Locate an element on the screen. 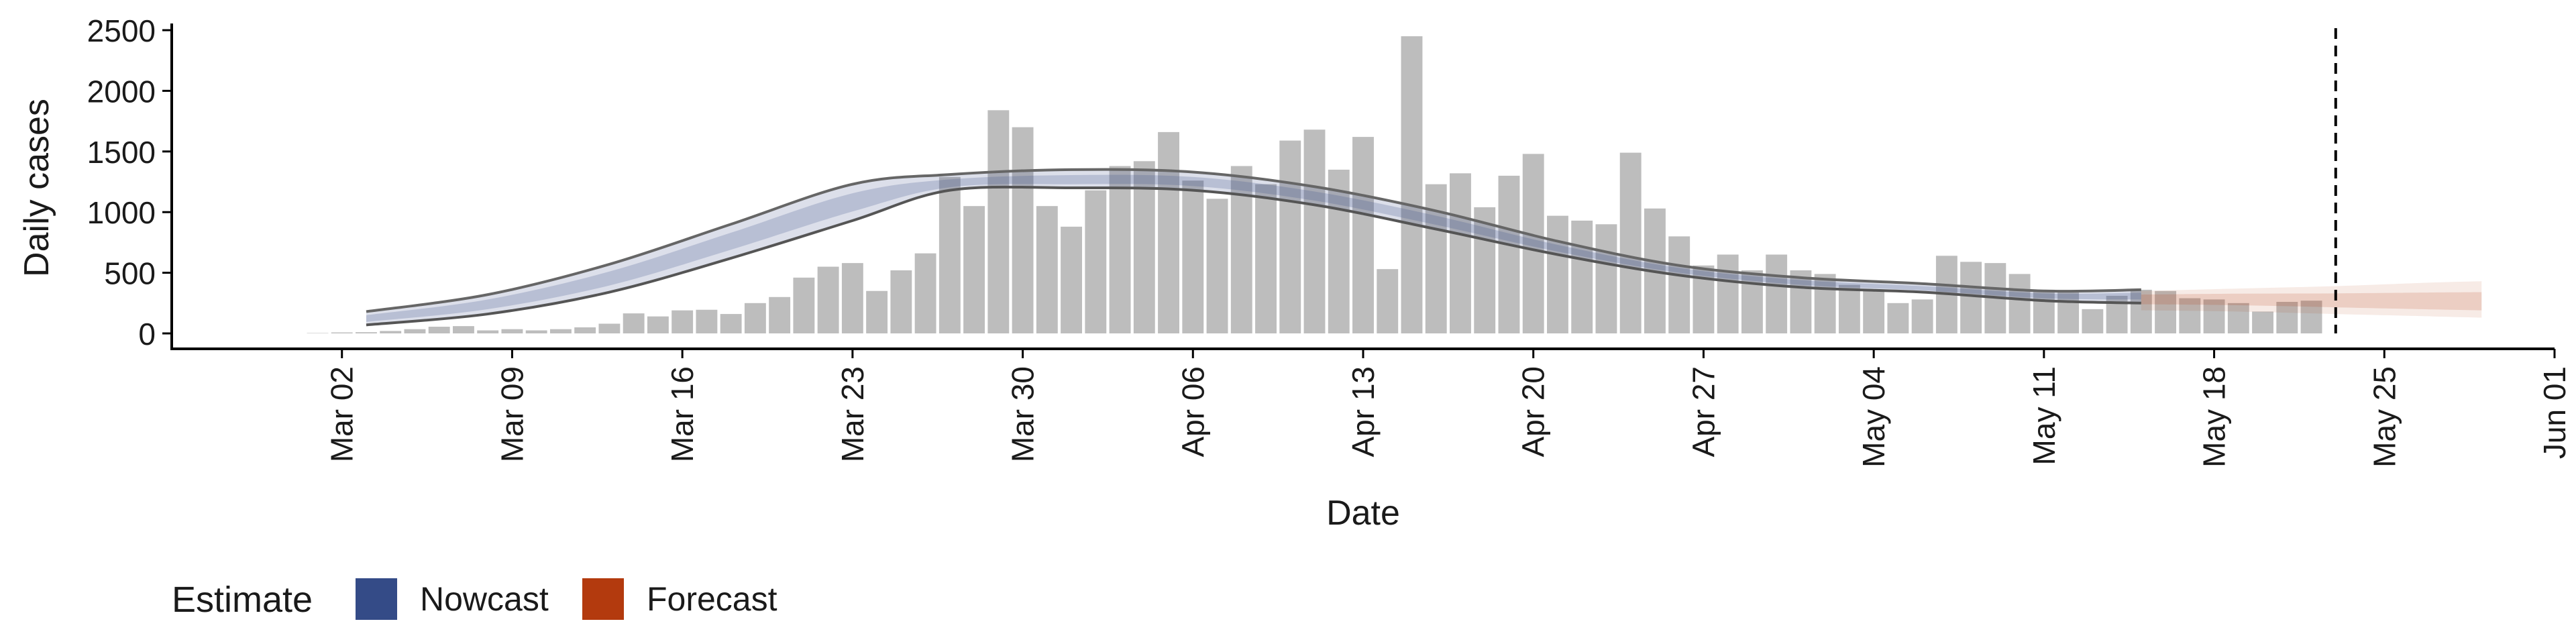 The width and height of the screenshot is (2576, 644). legend-label-forecast: Forecast is located at coordinates (712, 599).